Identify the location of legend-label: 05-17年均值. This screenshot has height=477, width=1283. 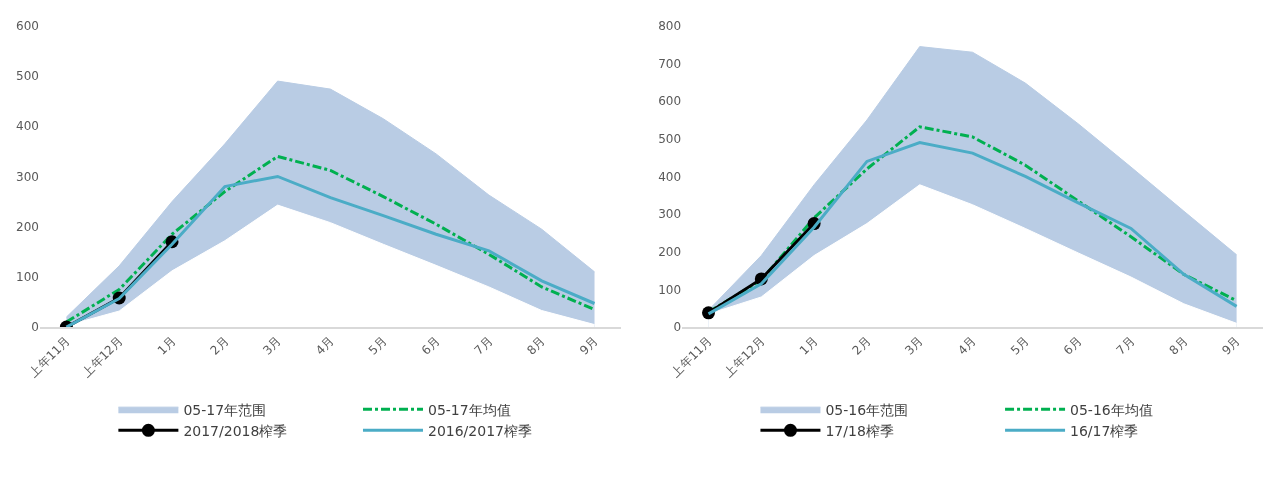
(469, 409).